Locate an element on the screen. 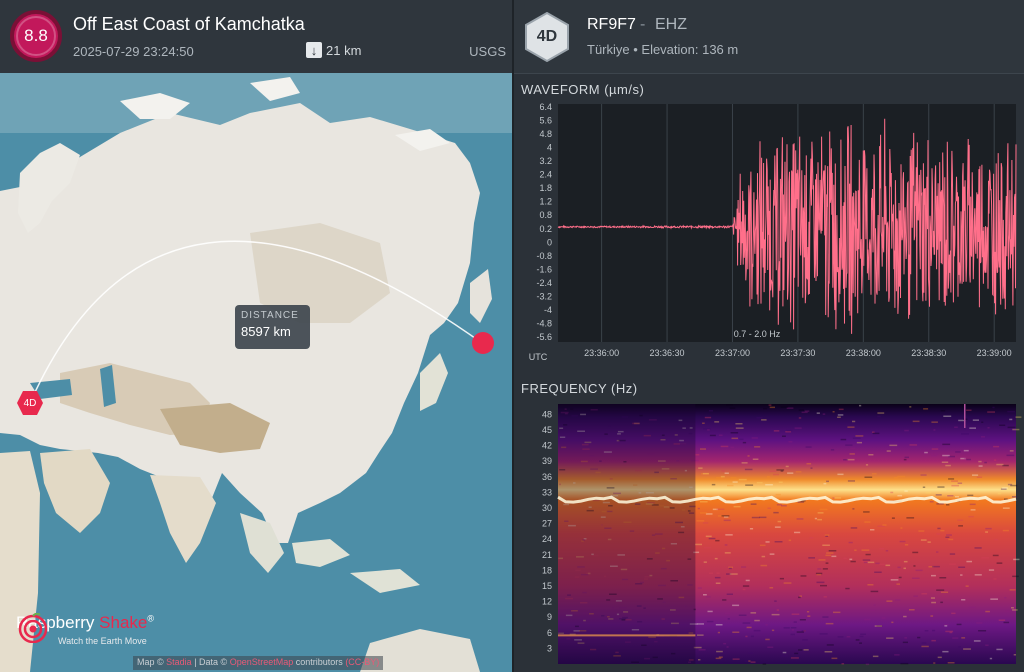  freq-tick-label: 42 is located at coordinates (547, 446).